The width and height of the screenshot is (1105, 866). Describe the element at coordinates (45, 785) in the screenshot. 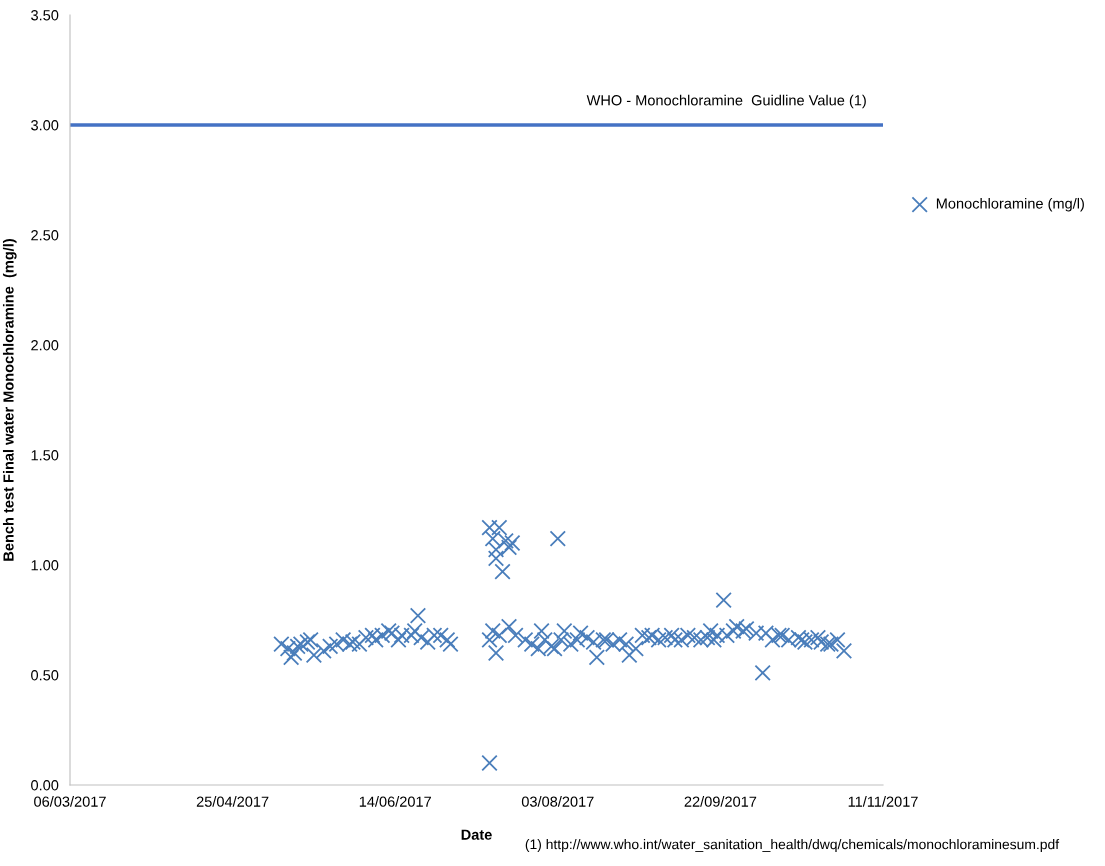

I see `y-tick-label: 0.00` at that location.